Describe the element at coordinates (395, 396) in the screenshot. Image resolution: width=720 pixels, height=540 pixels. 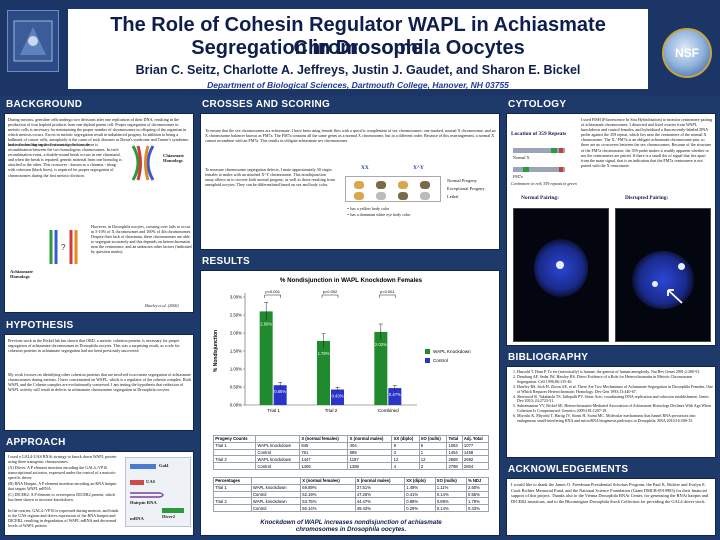
I see `bar-control` at that location.